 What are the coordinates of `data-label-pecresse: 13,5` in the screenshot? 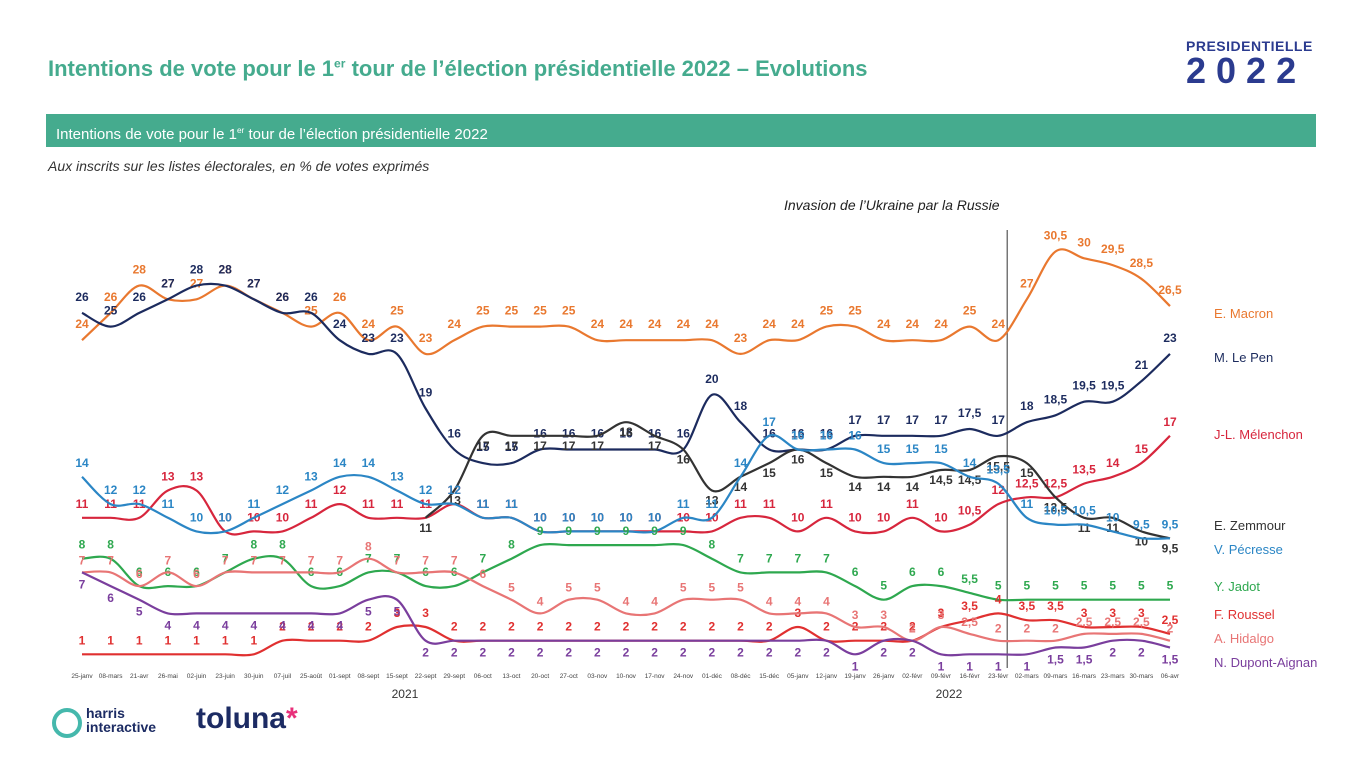 It's located at (999, 470).